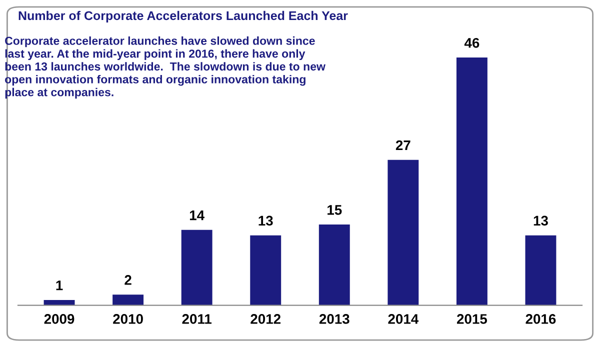 The width and height of the screenshot is (600, 347). I want to click on annotation: Corporate accelerator launches have slowed down since last year. At the mid-year point in 2016, there have only been 13 launches worldwide. The slowdown is due to new open innovation formats and organic innovation taking place at companies., so click(165, 67).